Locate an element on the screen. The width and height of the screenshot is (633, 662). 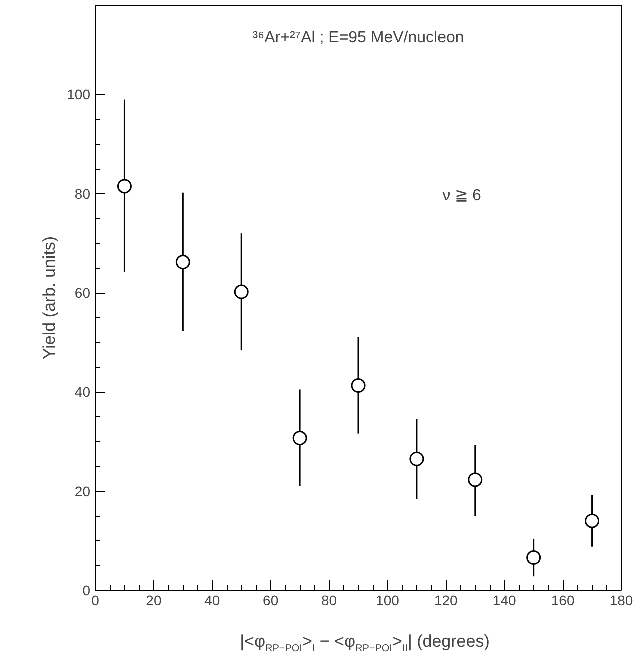
y-tick-label: 20 is located at coordinates (82, 491).